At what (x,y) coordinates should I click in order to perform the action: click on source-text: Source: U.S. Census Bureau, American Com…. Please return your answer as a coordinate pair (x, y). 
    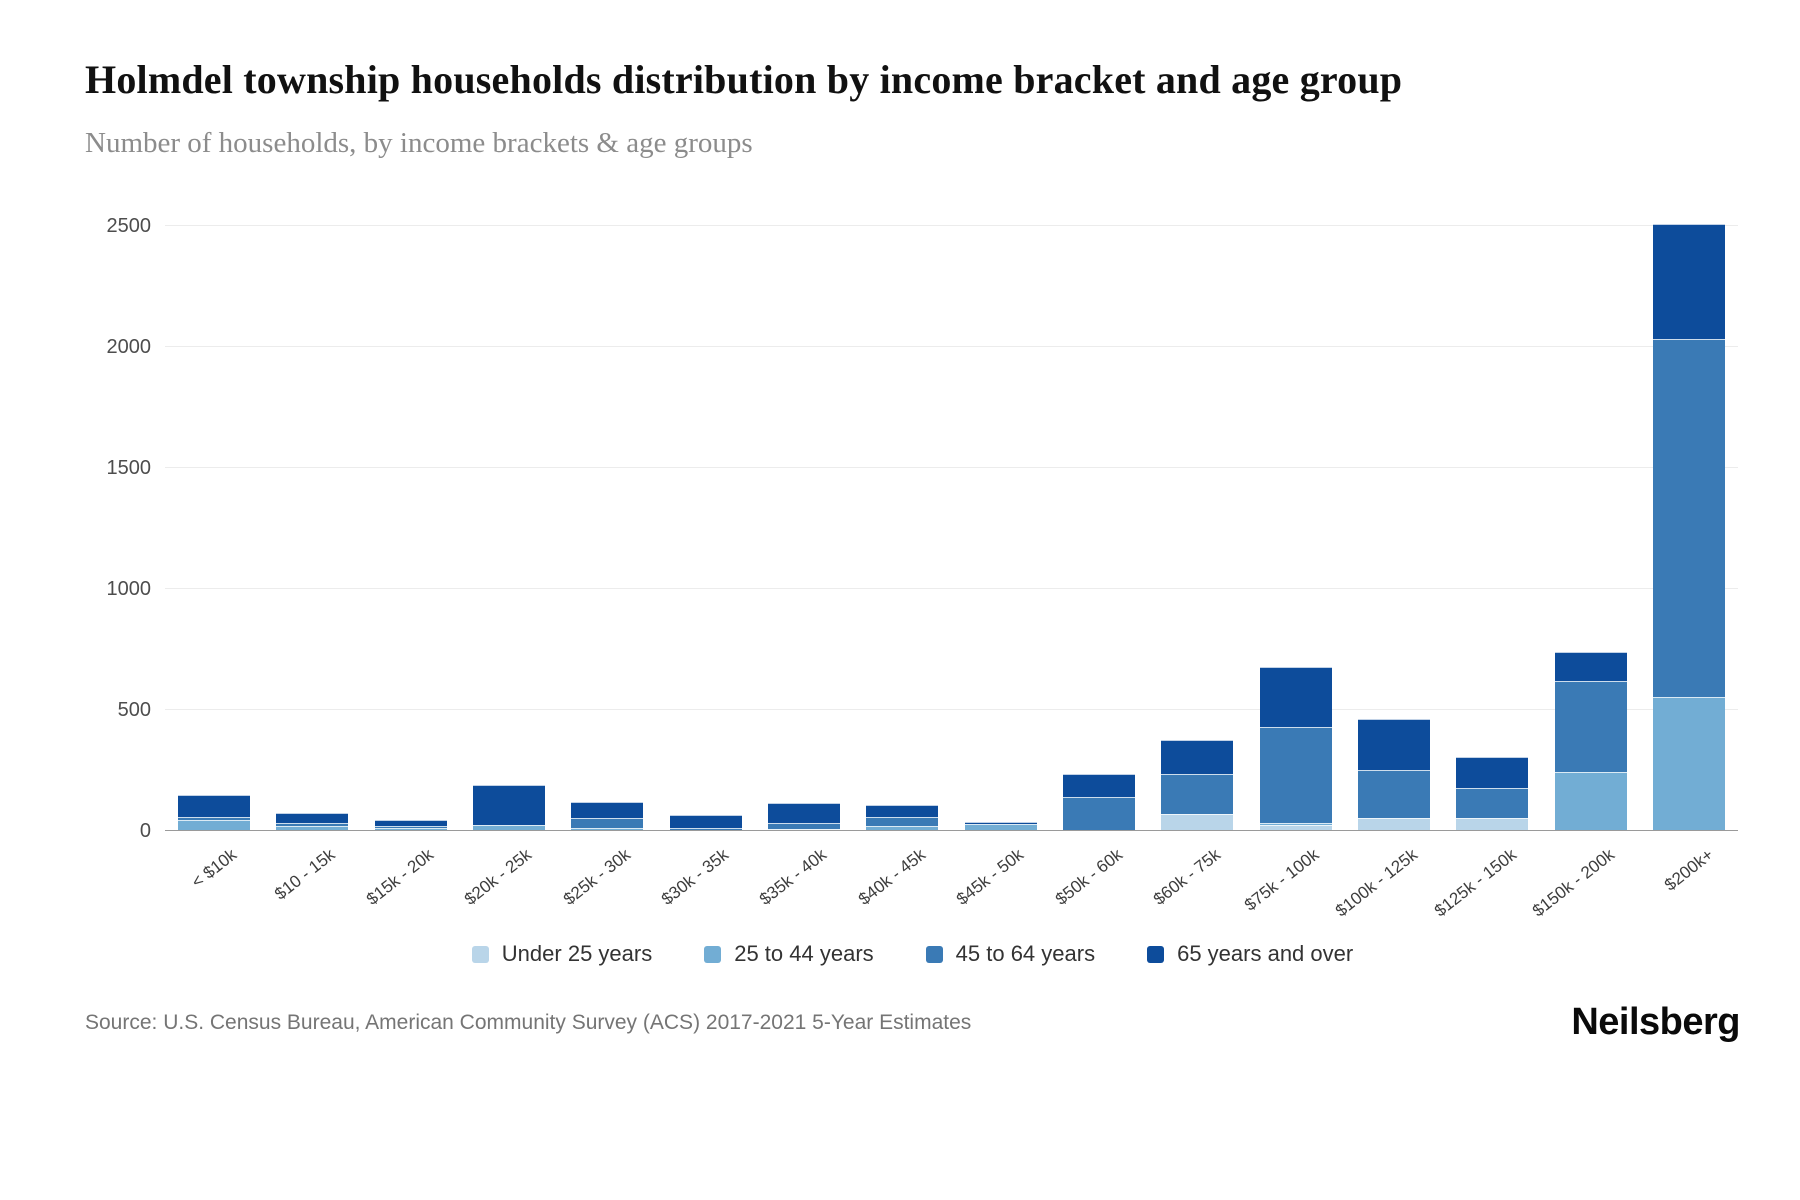
    Looking at the image, I should click on (528, 1022).